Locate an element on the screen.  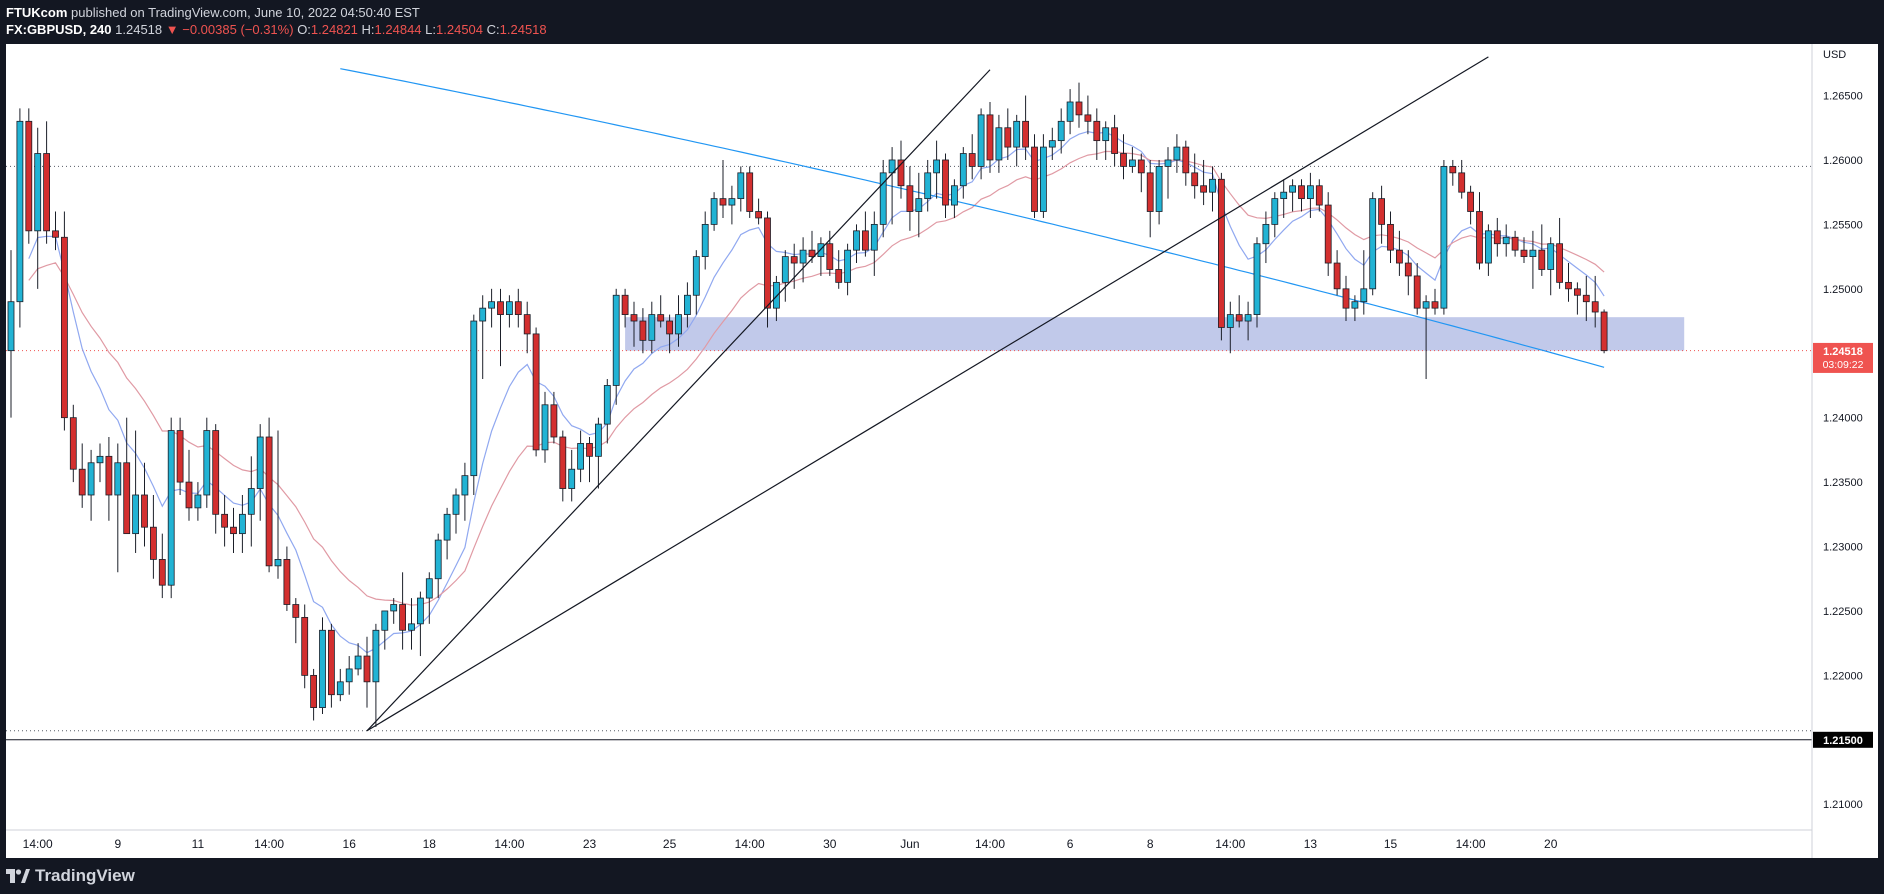
publisher-name: FTUKcom is located at coordinates (37, 12).